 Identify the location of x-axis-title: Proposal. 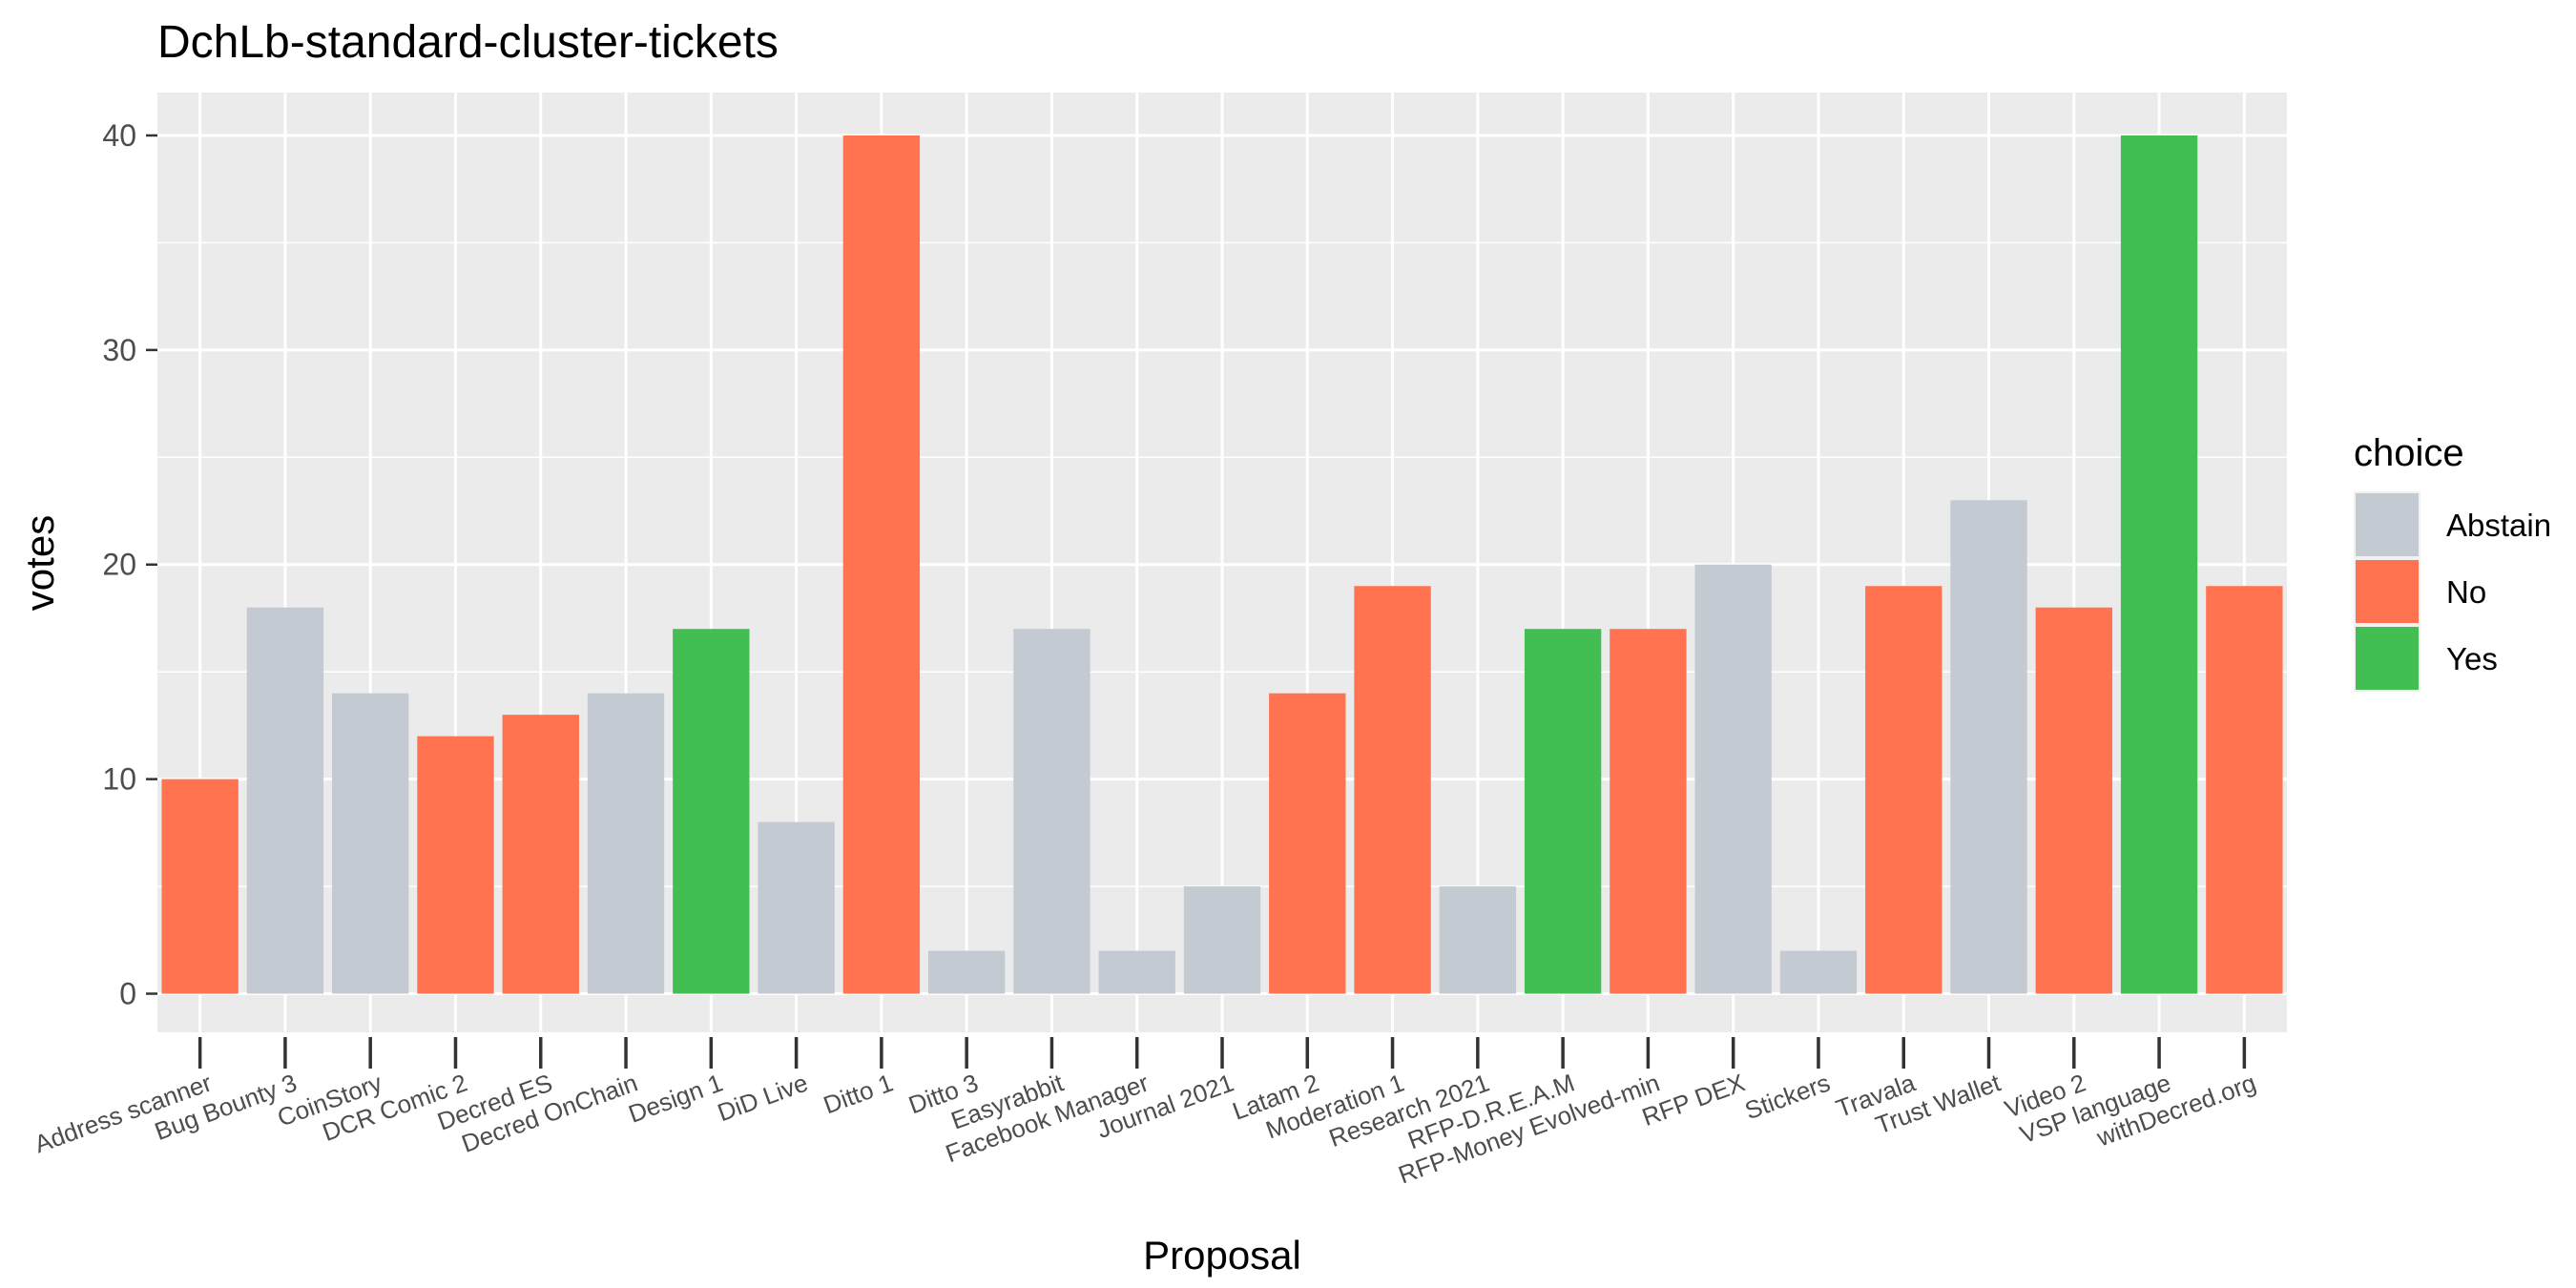
(1222, 1255).